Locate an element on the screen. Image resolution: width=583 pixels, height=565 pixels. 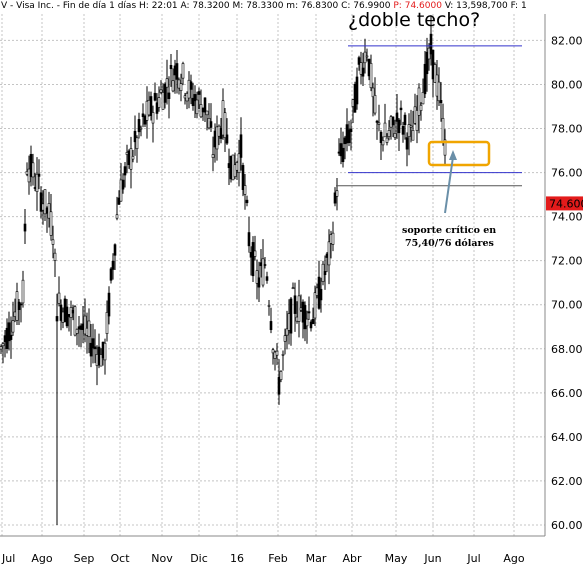
y-tick-label: 82.00 is located at coordinates (567, 40).